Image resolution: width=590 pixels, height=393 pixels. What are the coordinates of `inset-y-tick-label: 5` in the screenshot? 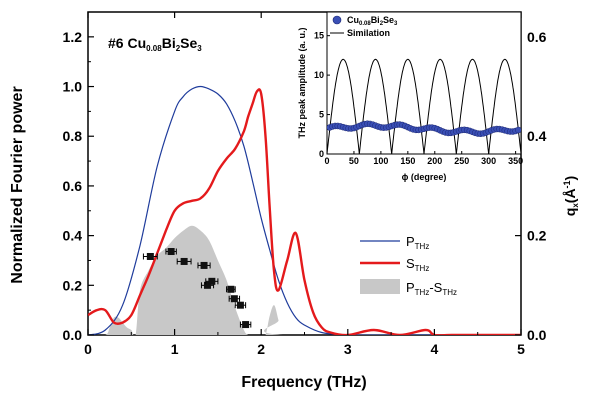 It's located at (321, 115).